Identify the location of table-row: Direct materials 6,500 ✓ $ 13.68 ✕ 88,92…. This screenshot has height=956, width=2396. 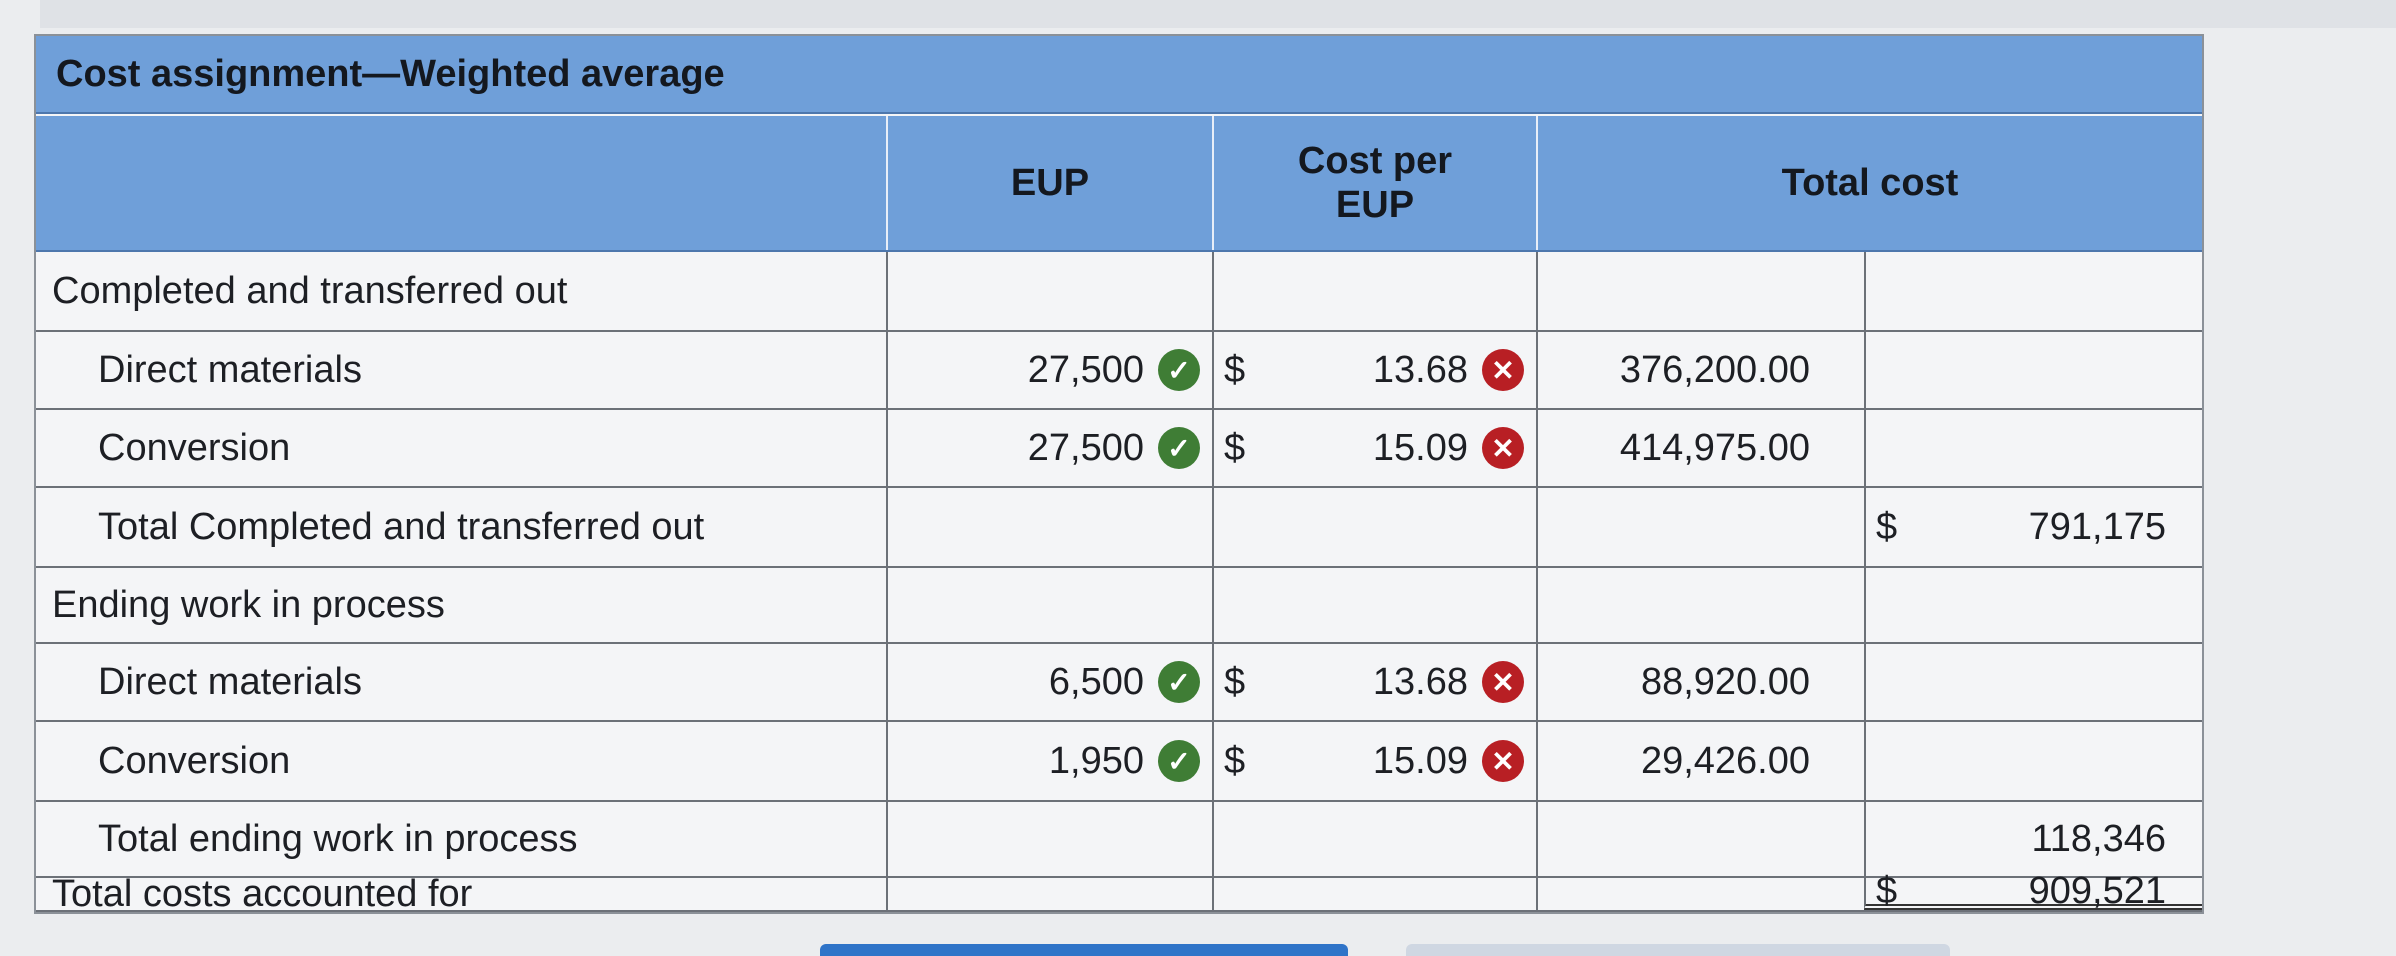
(1119, 683).